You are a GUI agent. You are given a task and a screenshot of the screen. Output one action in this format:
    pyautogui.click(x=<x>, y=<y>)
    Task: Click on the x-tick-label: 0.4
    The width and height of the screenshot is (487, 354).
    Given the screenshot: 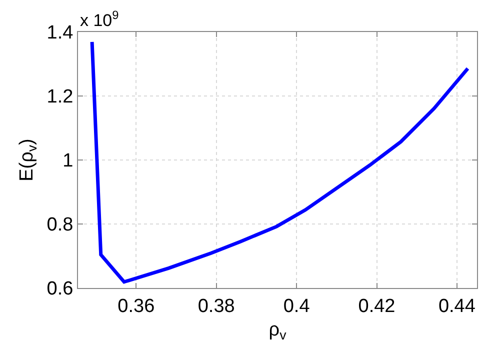 What is the action you would take?
    pyautogui.click(x=296, y=306)
    